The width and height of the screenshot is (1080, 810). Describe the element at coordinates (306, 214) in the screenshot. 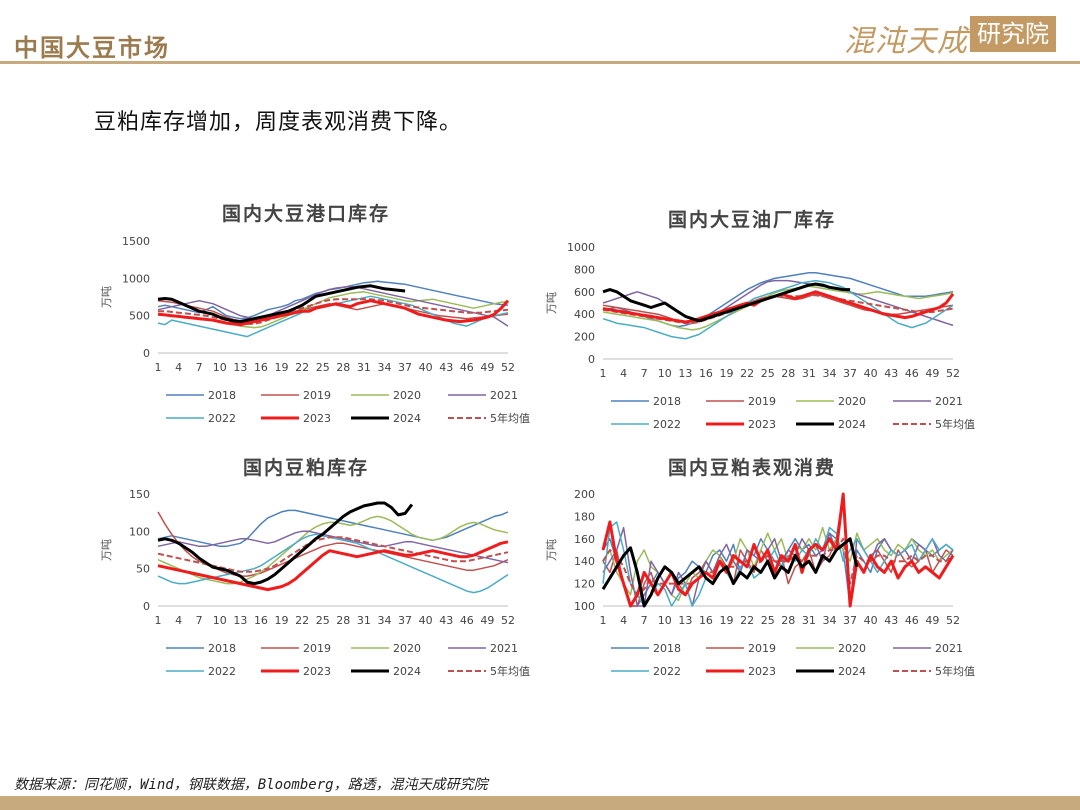

I see `chart-title-port-soybean: 国内大豆港口库存` at that location.